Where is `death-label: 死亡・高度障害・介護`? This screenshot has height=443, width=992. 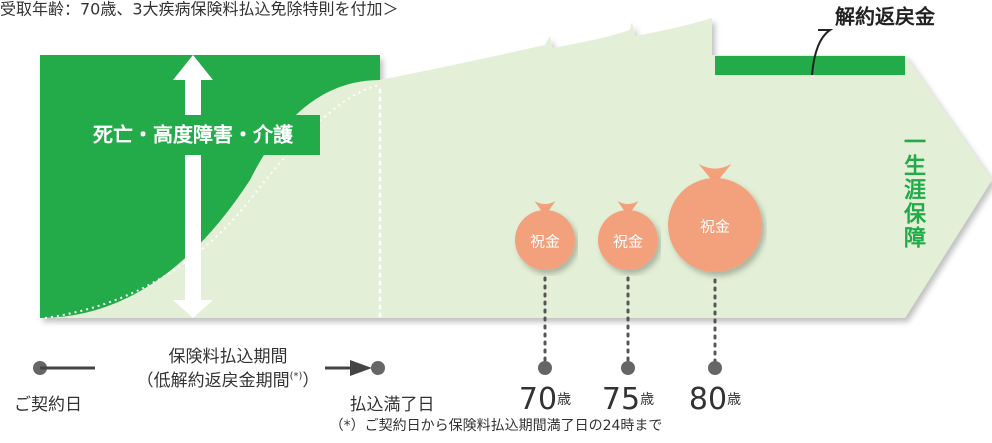
death-label: 死亡・高度障害・介護 is located at coordinates (193, 135).